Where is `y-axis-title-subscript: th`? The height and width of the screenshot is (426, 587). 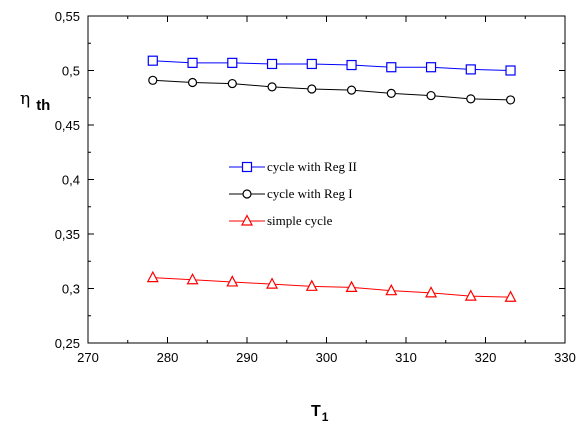
y-axis-title-subscript: th is located at coordinates (43, 105).